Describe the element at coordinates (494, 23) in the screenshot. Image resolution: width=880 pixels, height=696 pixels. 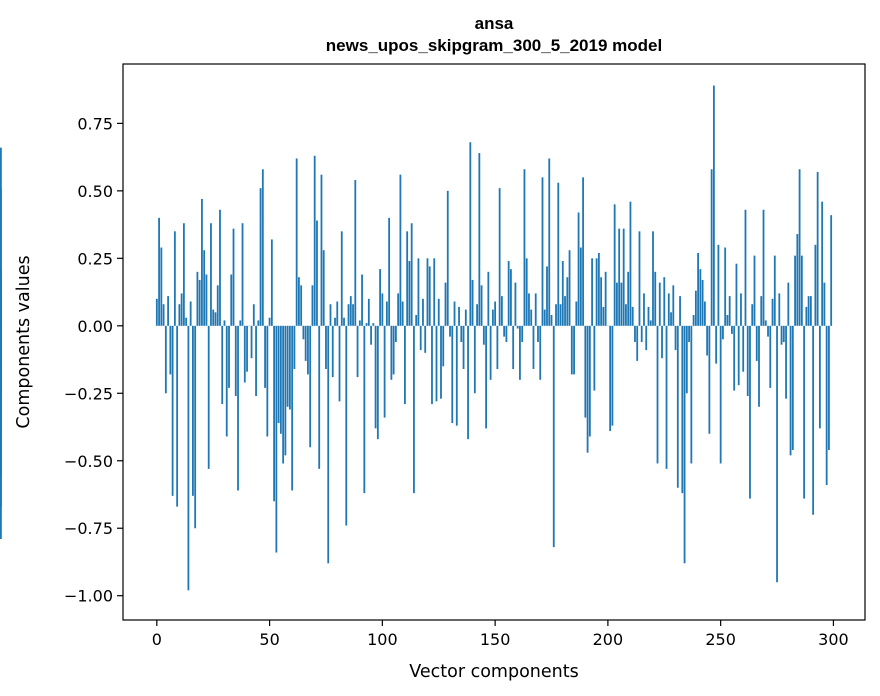
I see `chart-title: ansa` at that location.